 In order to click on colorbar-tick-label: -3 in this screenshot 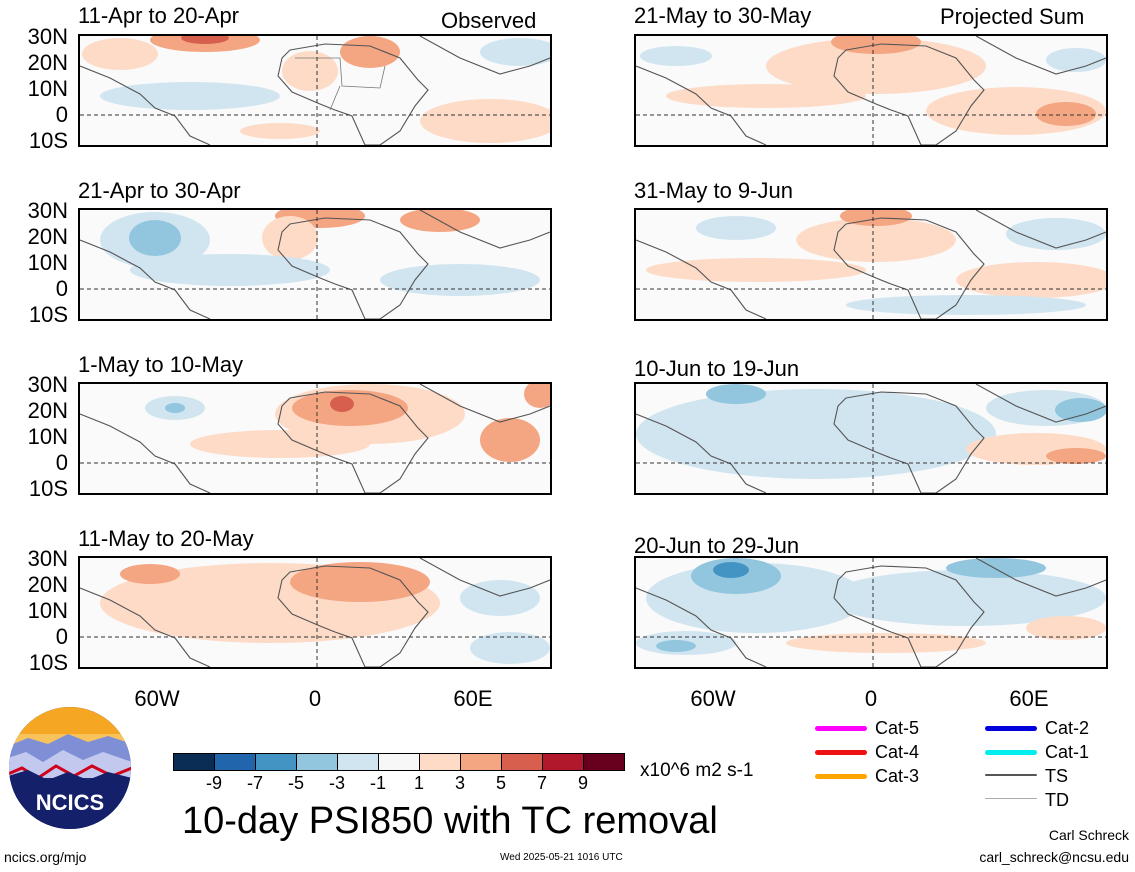, I will do `click(336, 783)`.